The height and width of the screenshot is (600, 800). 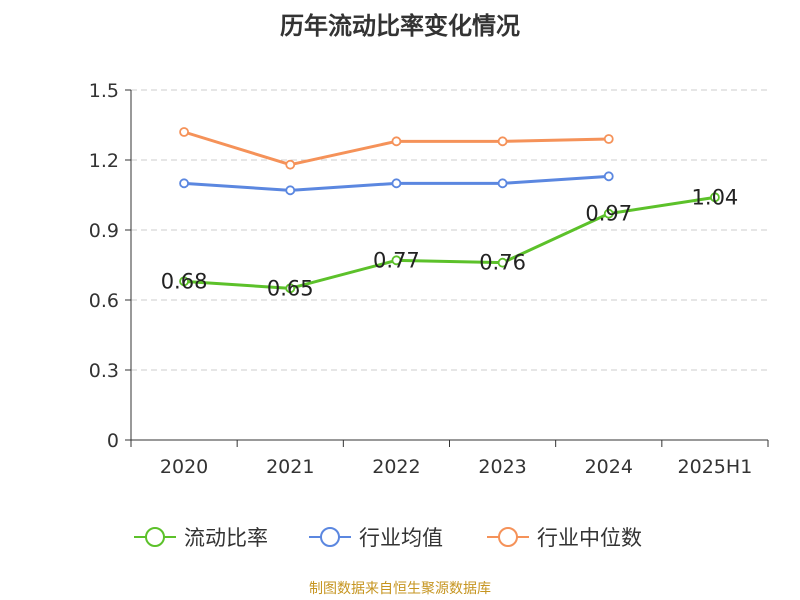 What do you see at coordinates (400, 26) in the screenshot?
I see `chart-title: 历年流动比率变化情况` at bounding box center [400, 26].